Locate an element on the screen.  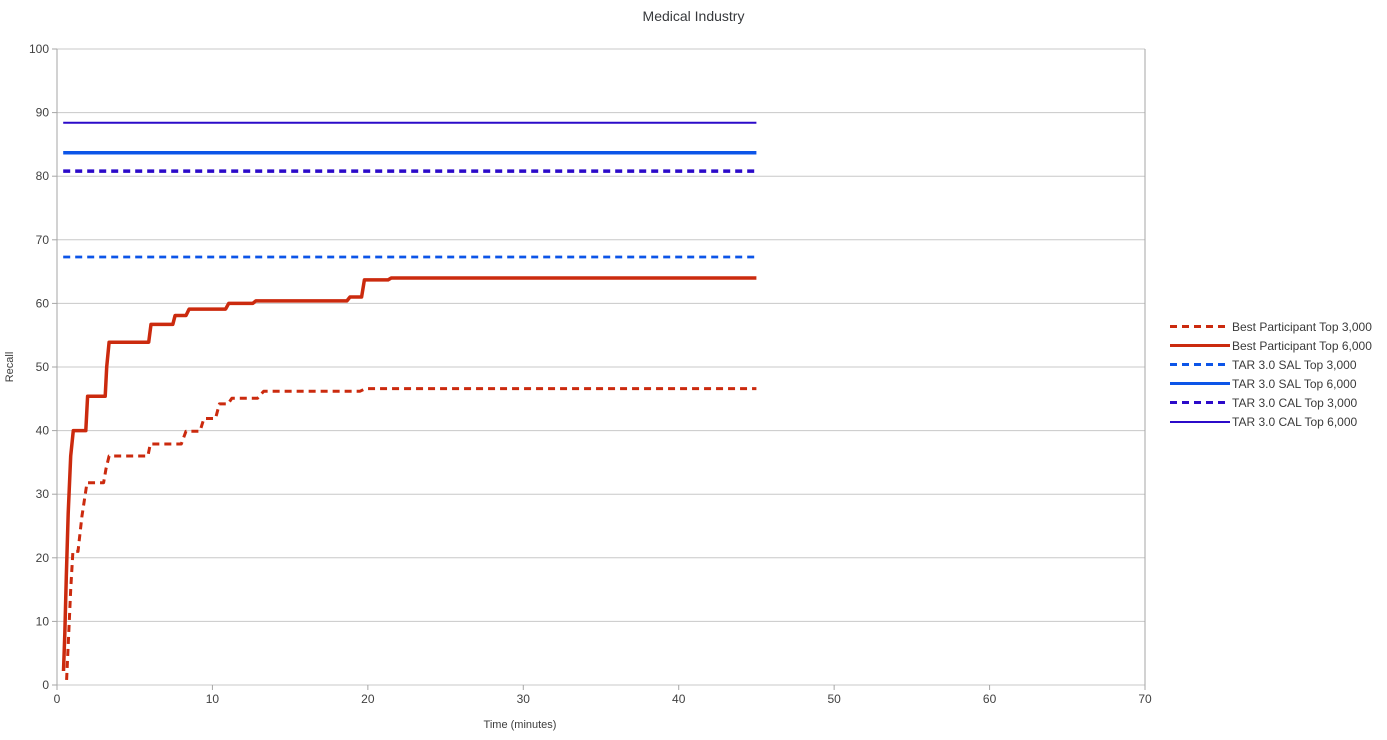
legend-item: TAR 3.0 CAL Top 3,000 is located at coordinates (1271, 402).